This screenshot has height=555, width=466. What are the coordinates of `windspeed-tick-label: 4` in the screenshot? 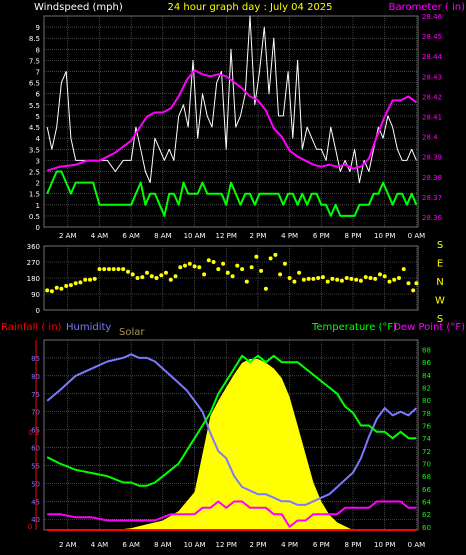 It's located at (38, 139).